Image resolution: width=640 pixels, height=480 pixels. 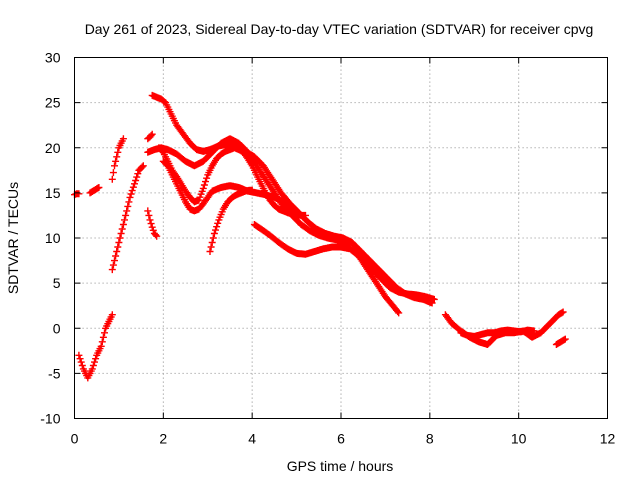 I want to click on x-tick-label: 2, so click(x=163, y=439).